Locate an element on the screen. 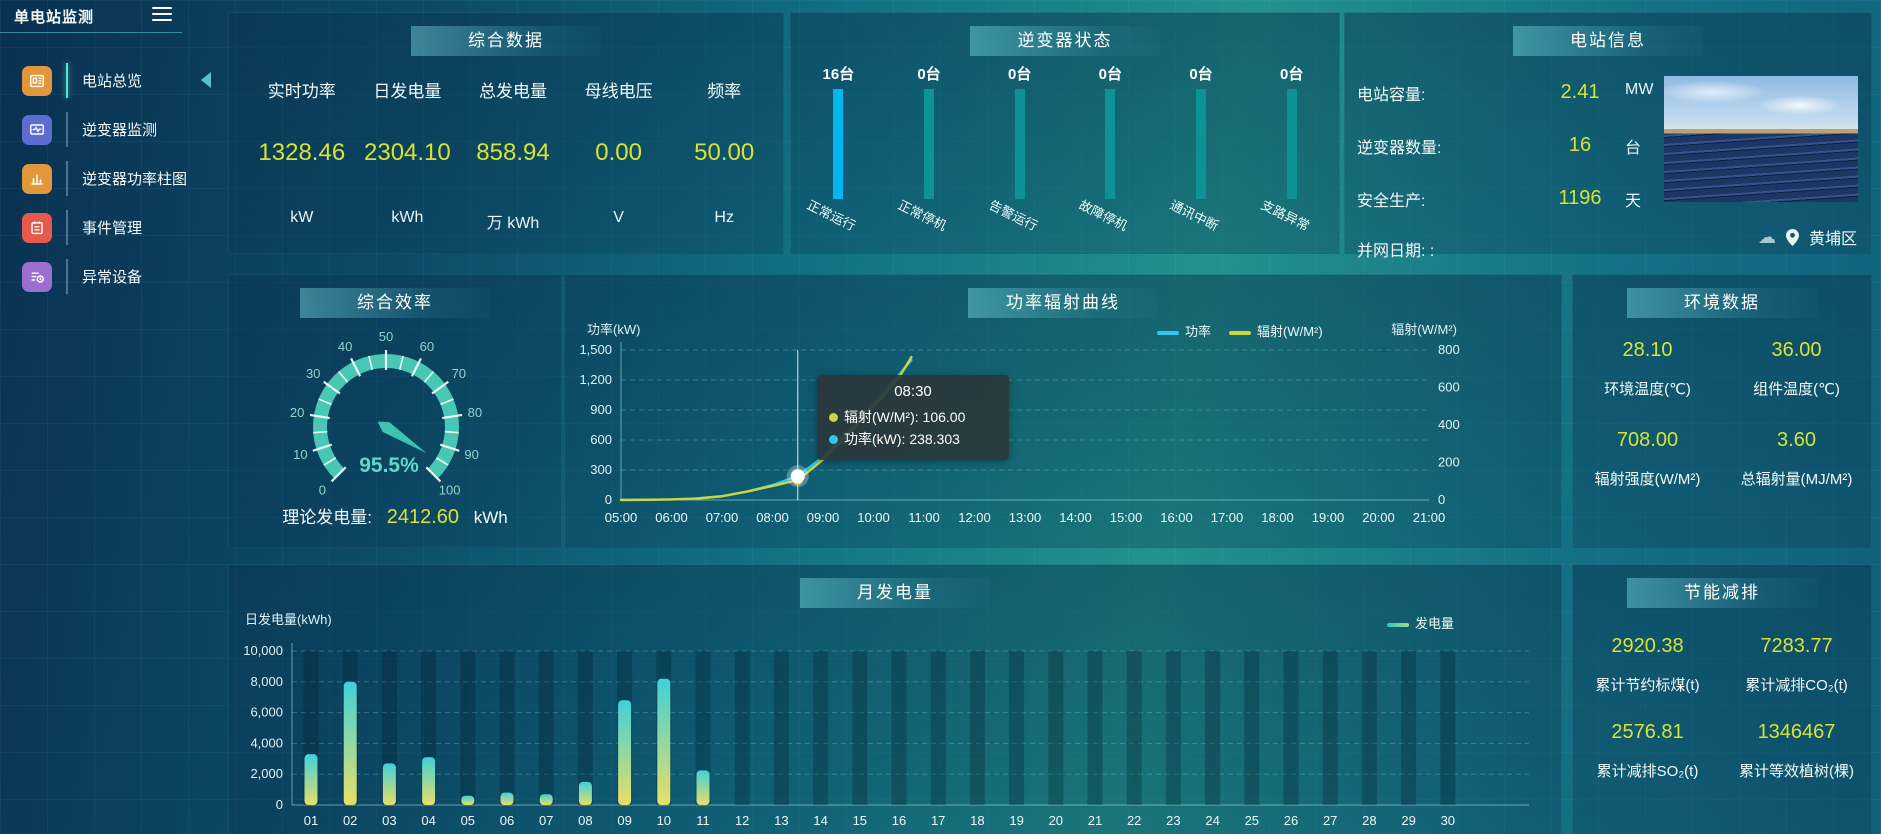 The width and height of the screenshot is (1881, 834). info-label: 电站容量: is located at coordinates (1391, 95).